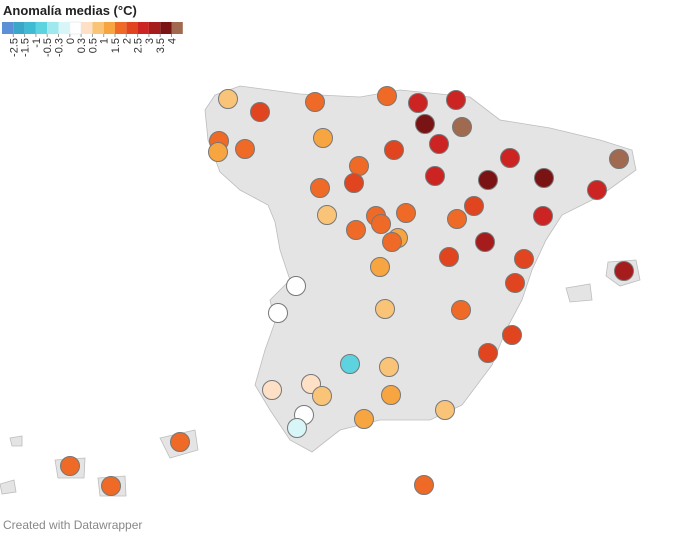 Image resolution: width=690 pixels, height=536 pixels. Describe the element at coordinates (72, 525) in the screenshot. I see `footer: Created with Datawrapper` at that location.